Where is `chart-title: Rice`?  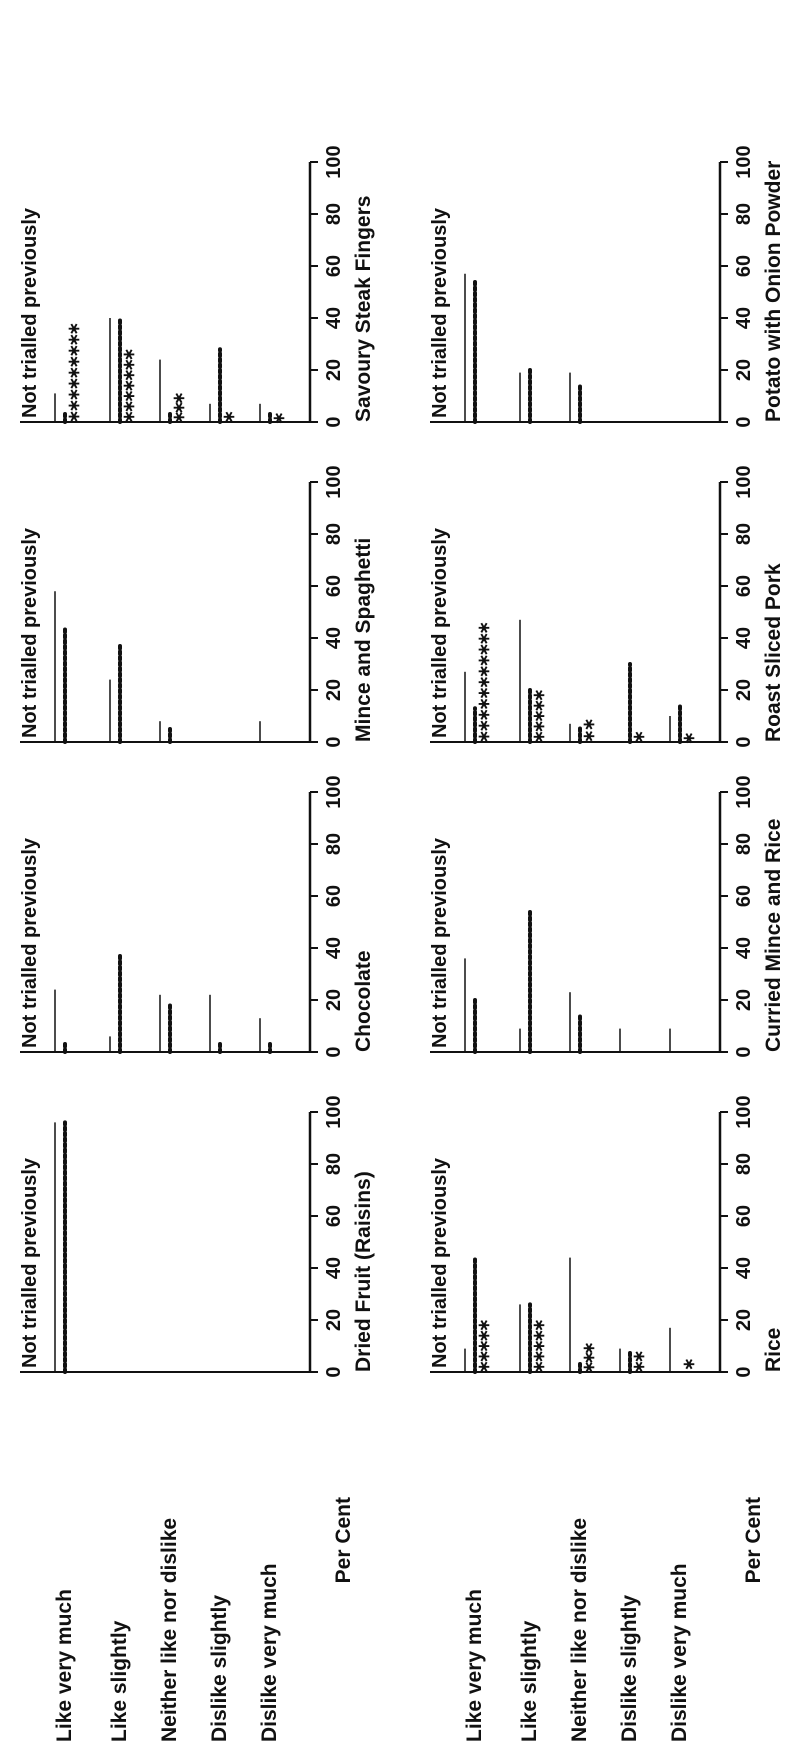 chart-title: Rice is located at coordinates (773, 1350).